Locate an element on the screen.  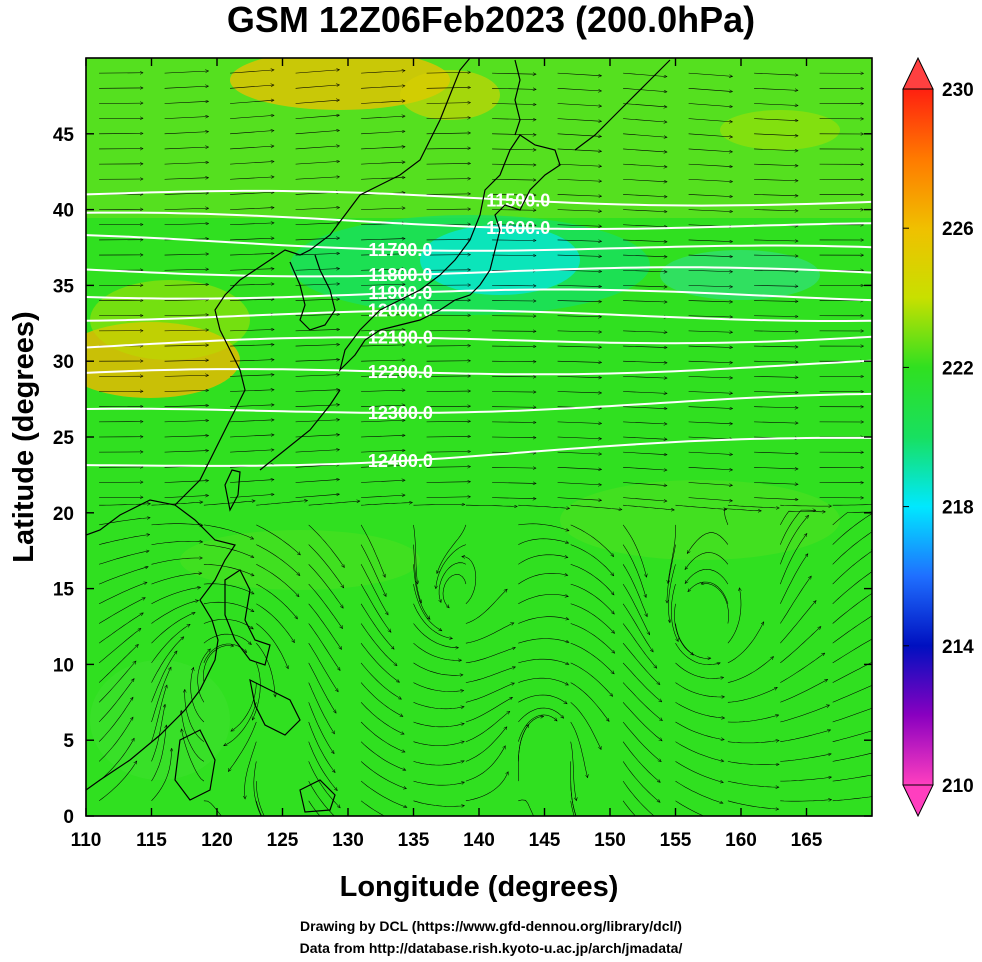
colorbar-bottom-triangle is located at coordinates (918, 801).